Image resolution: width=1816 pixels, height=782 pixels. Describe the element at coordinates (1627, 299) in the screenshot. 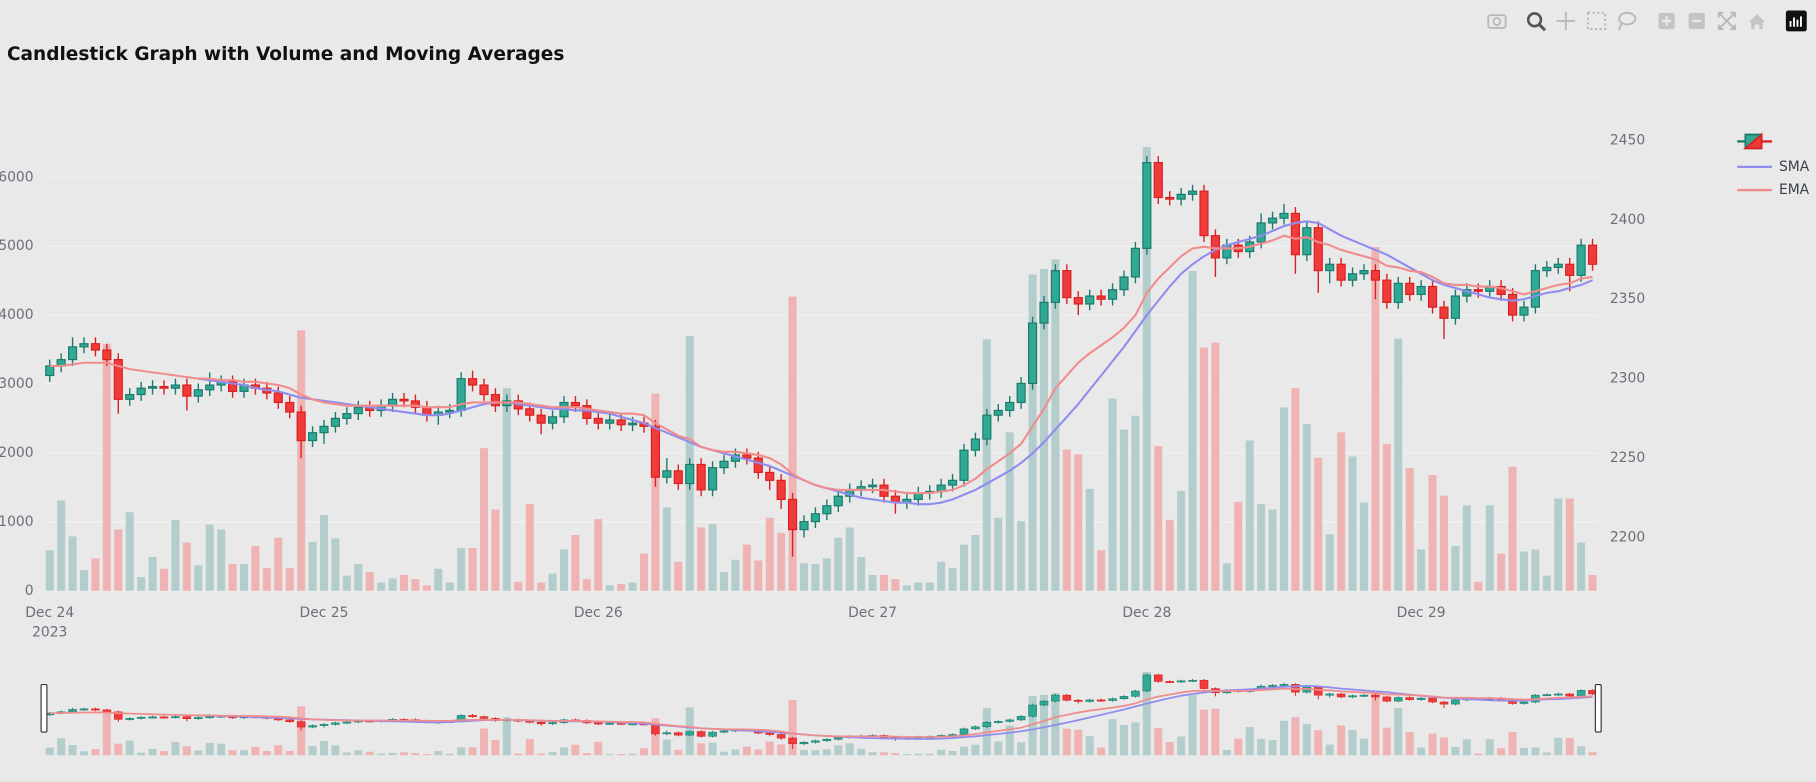

I see `y2-tick-label: 2350` at that location.